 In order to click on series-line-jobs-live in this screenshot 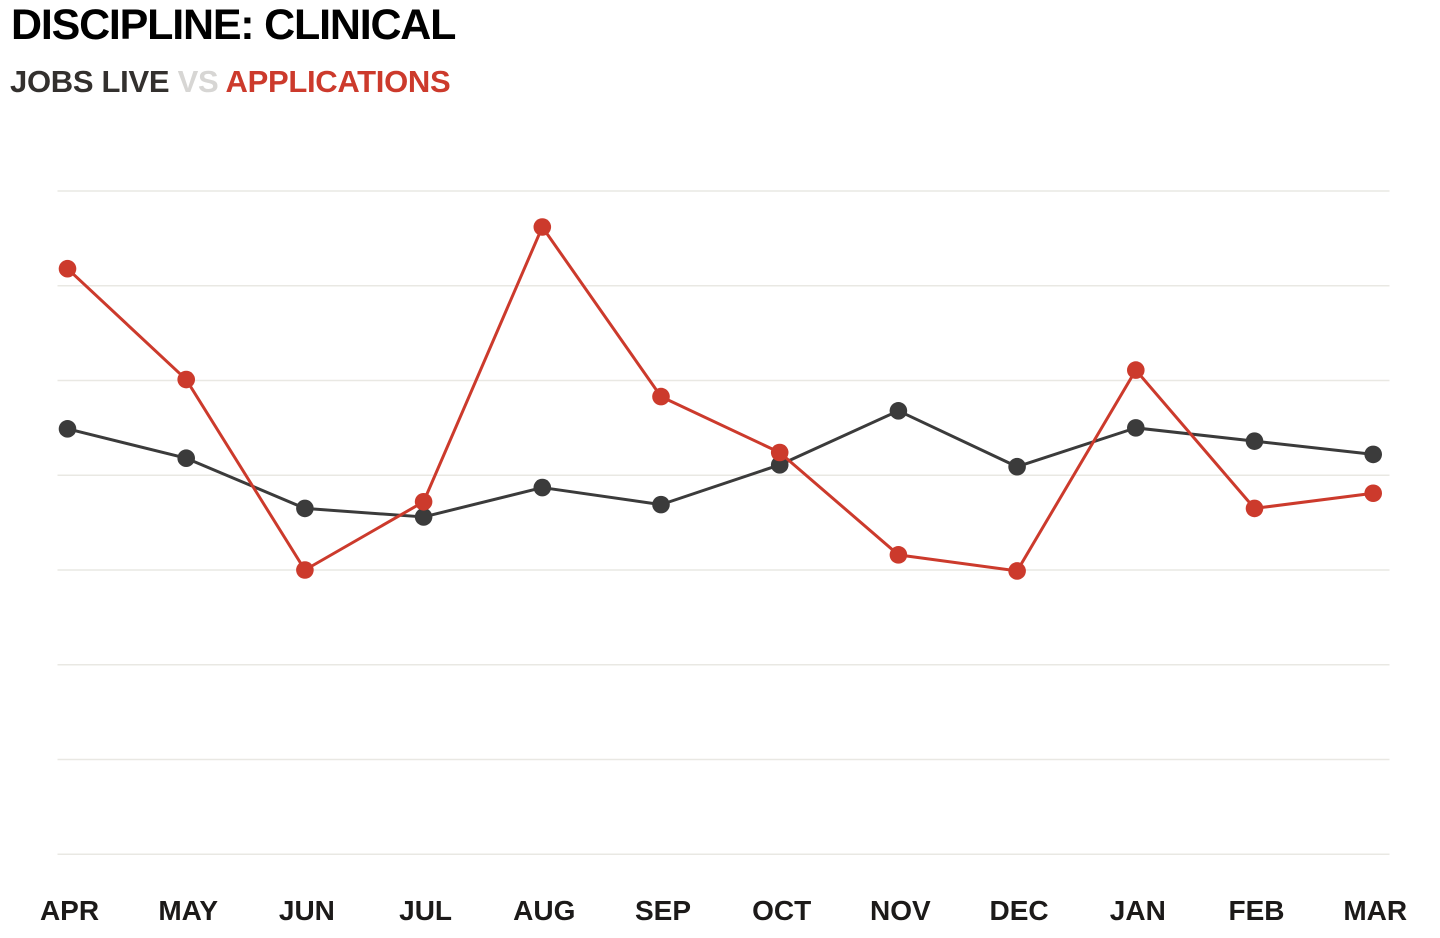, I will do `click(720, 464)`.